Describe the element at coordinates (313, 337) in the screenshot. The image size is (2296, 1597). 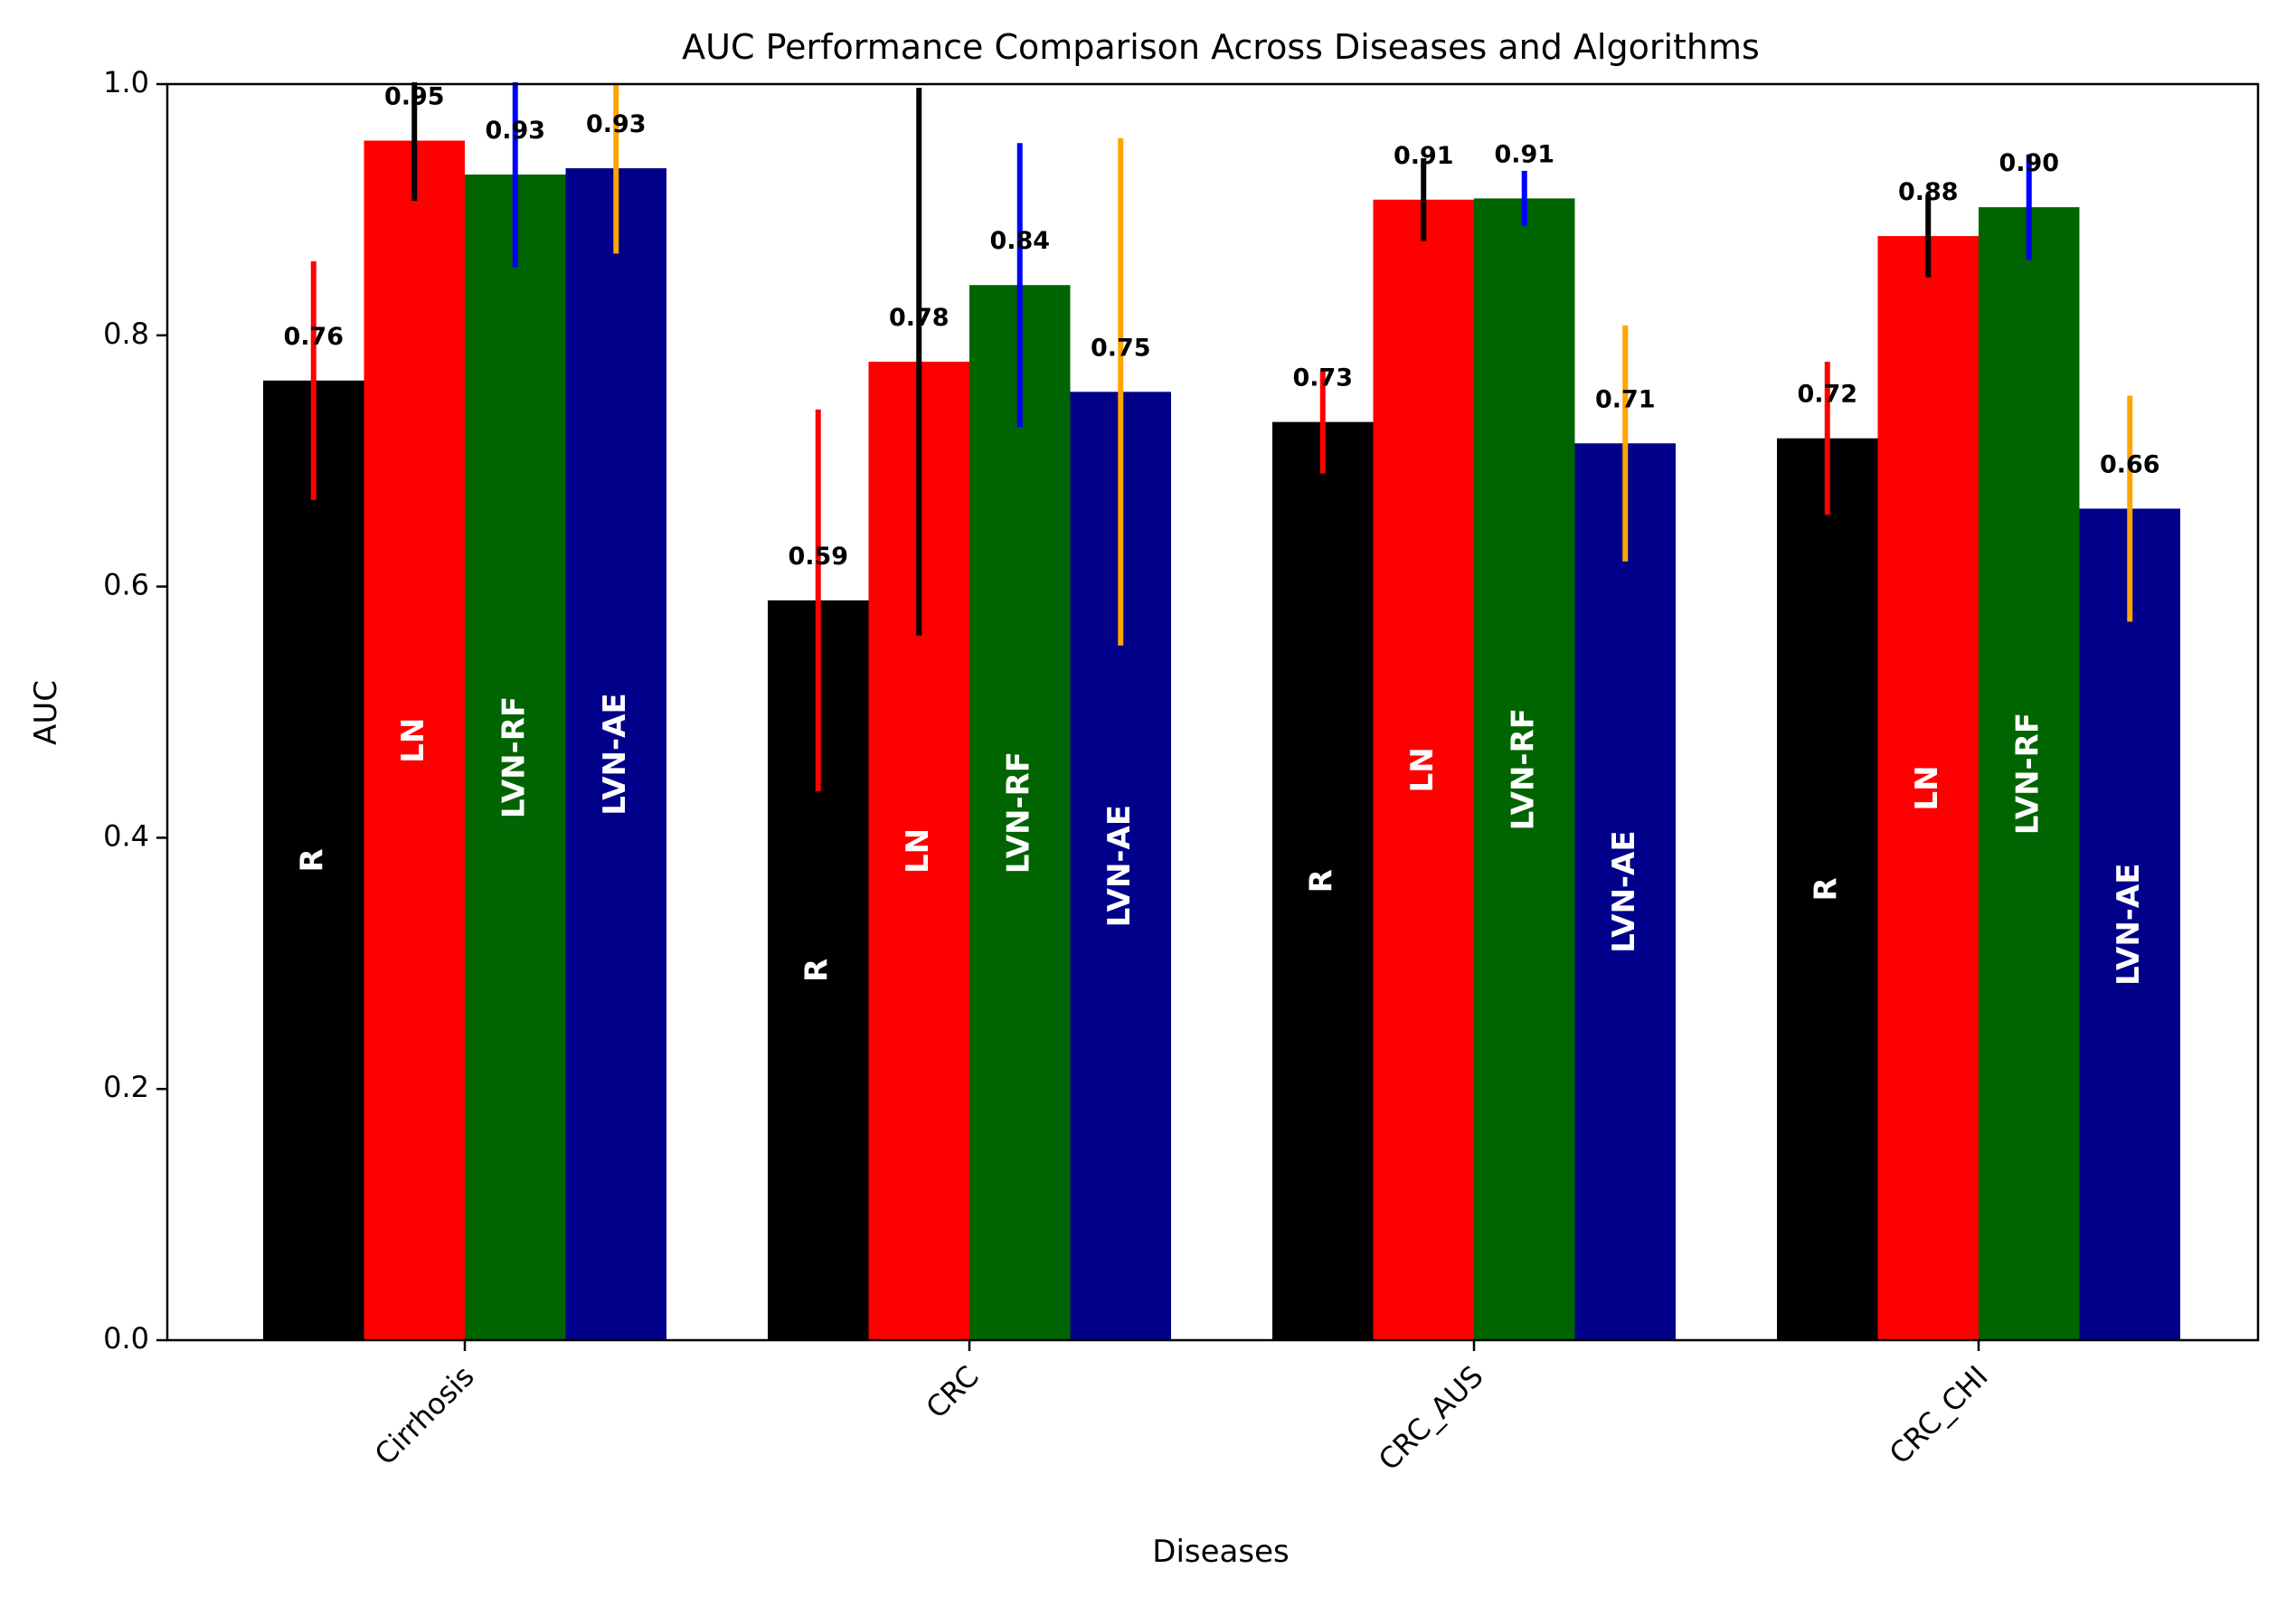
I see `value-label: 0.76` at that location.